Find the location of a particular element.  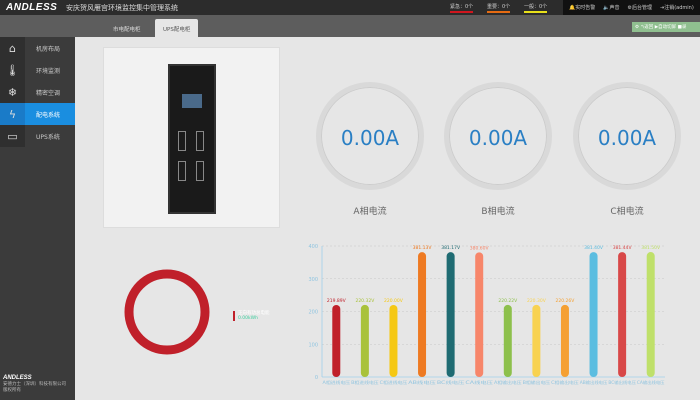

bar-data-label: 220.00V is located at coordinates (394, 301).